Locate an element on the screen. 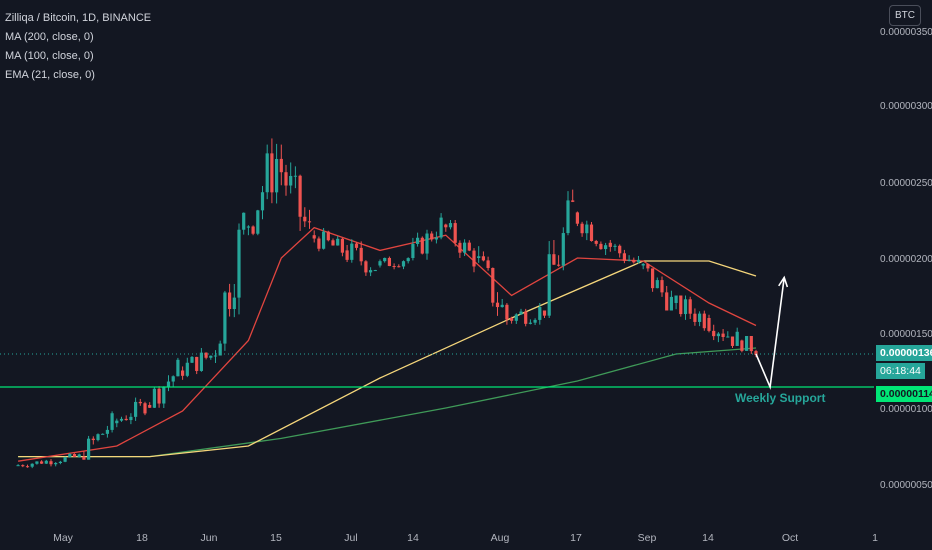 The height and width of the screenshot is (550, 932). time-tick-label: 17 is located at coordinates (576, 538).